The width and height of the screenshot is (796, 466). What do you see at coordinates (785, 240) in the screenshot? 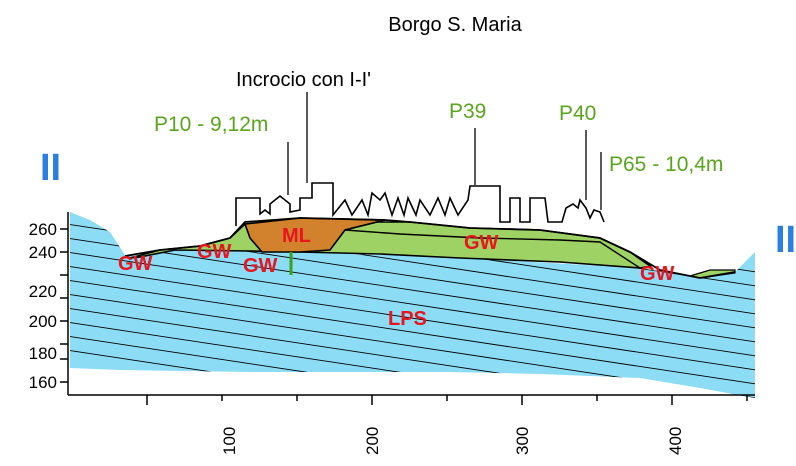
I see `section-mark-right: II` at bounding box center [785, 240].